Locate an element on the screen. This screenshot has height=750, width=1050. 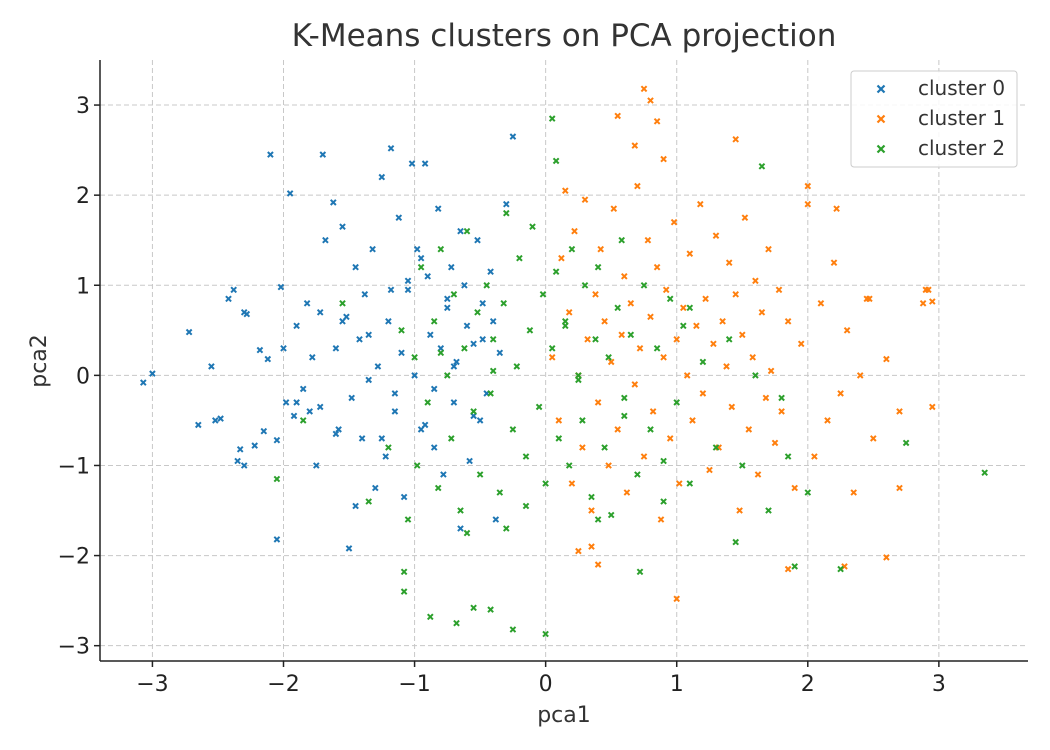
y-tick-label: −2 is located at coordinates (74, 557).